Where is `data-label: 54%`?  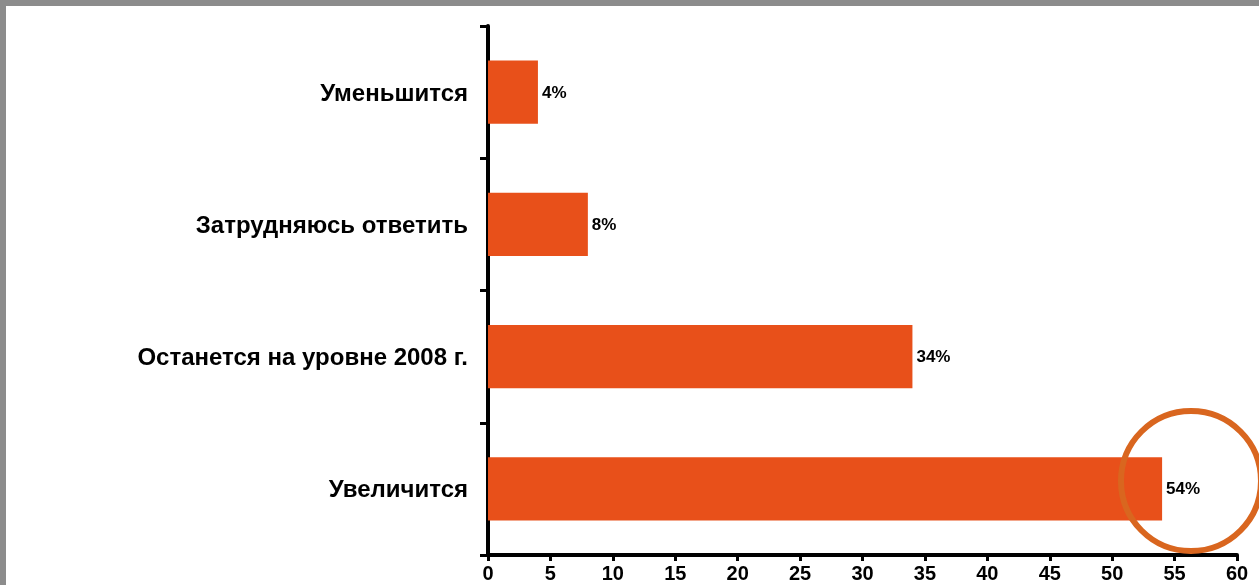 data-label: 54% is located at coordinates (1183, 489).